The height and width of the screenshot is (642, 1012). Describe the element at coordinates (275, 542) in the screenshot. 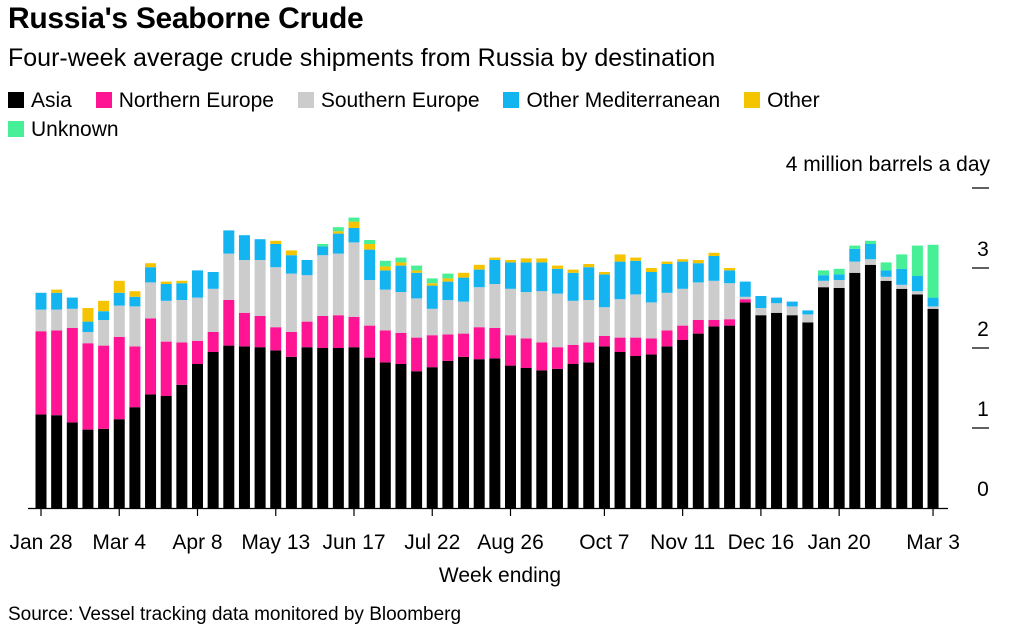

I see `x-tick-label-15: May 13` at that location.